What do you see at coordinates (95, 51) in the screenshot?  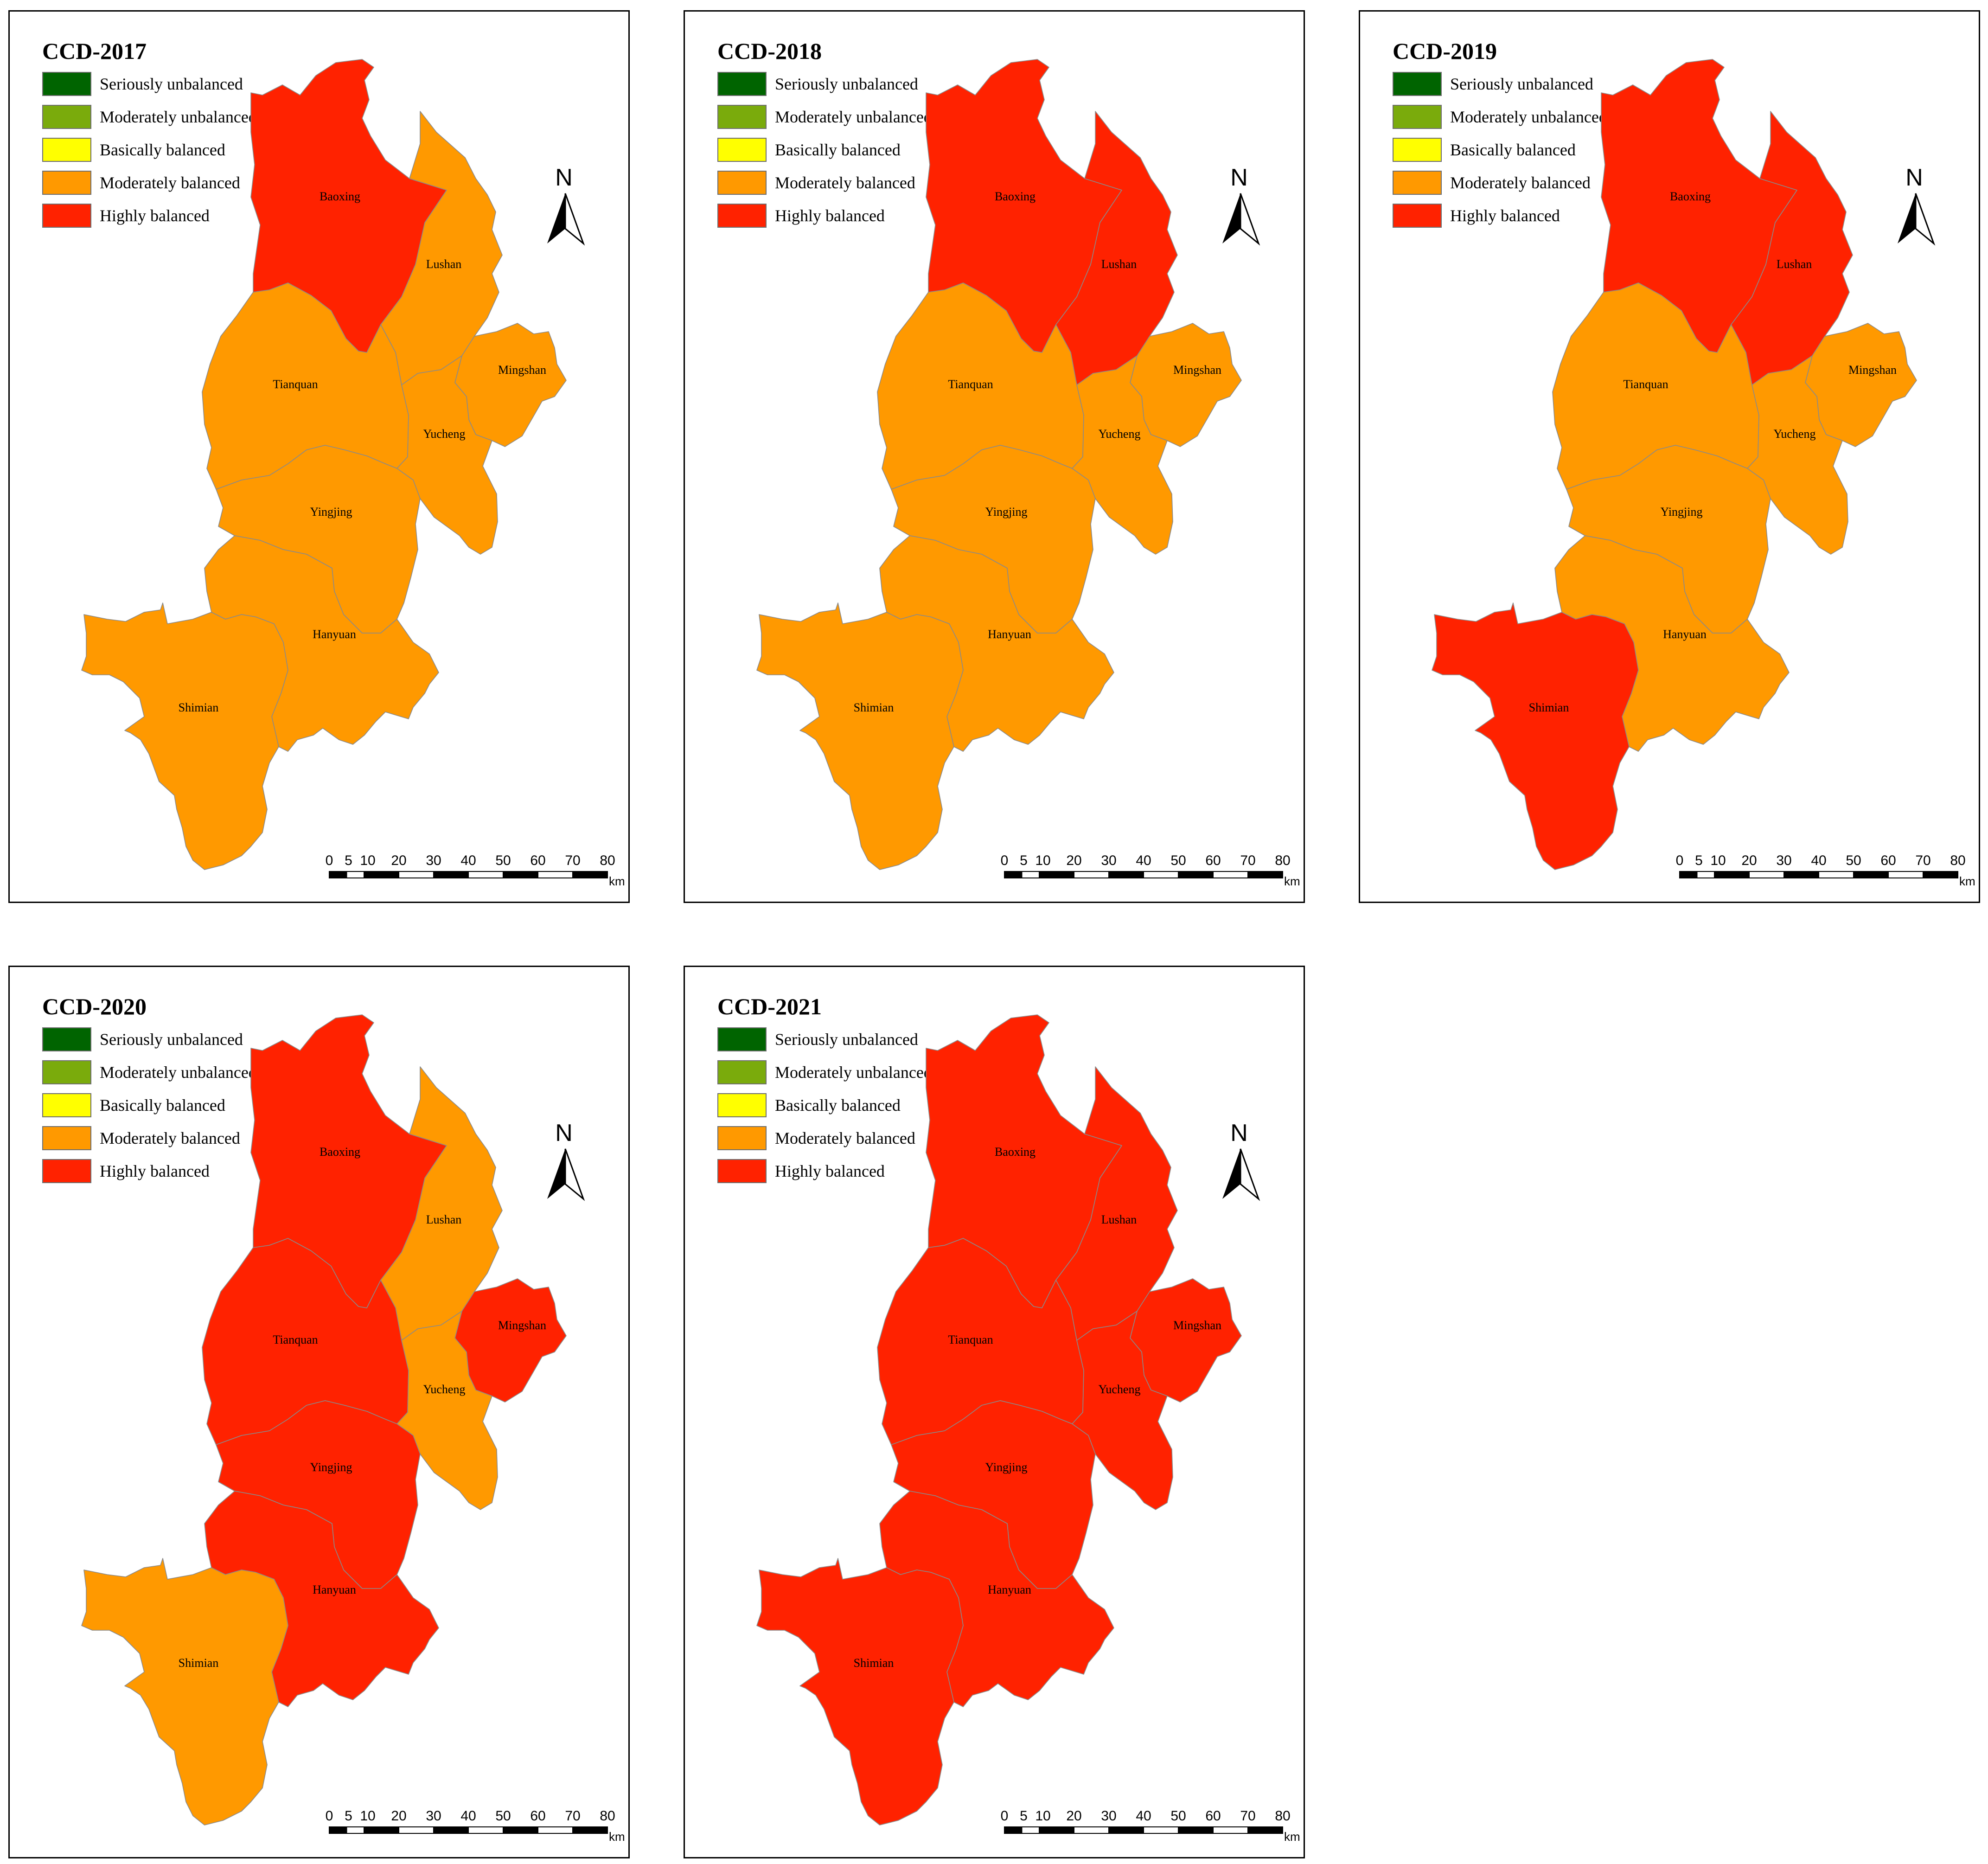 I see `map-title: CCD-2017` at bounding box center [95, 51].